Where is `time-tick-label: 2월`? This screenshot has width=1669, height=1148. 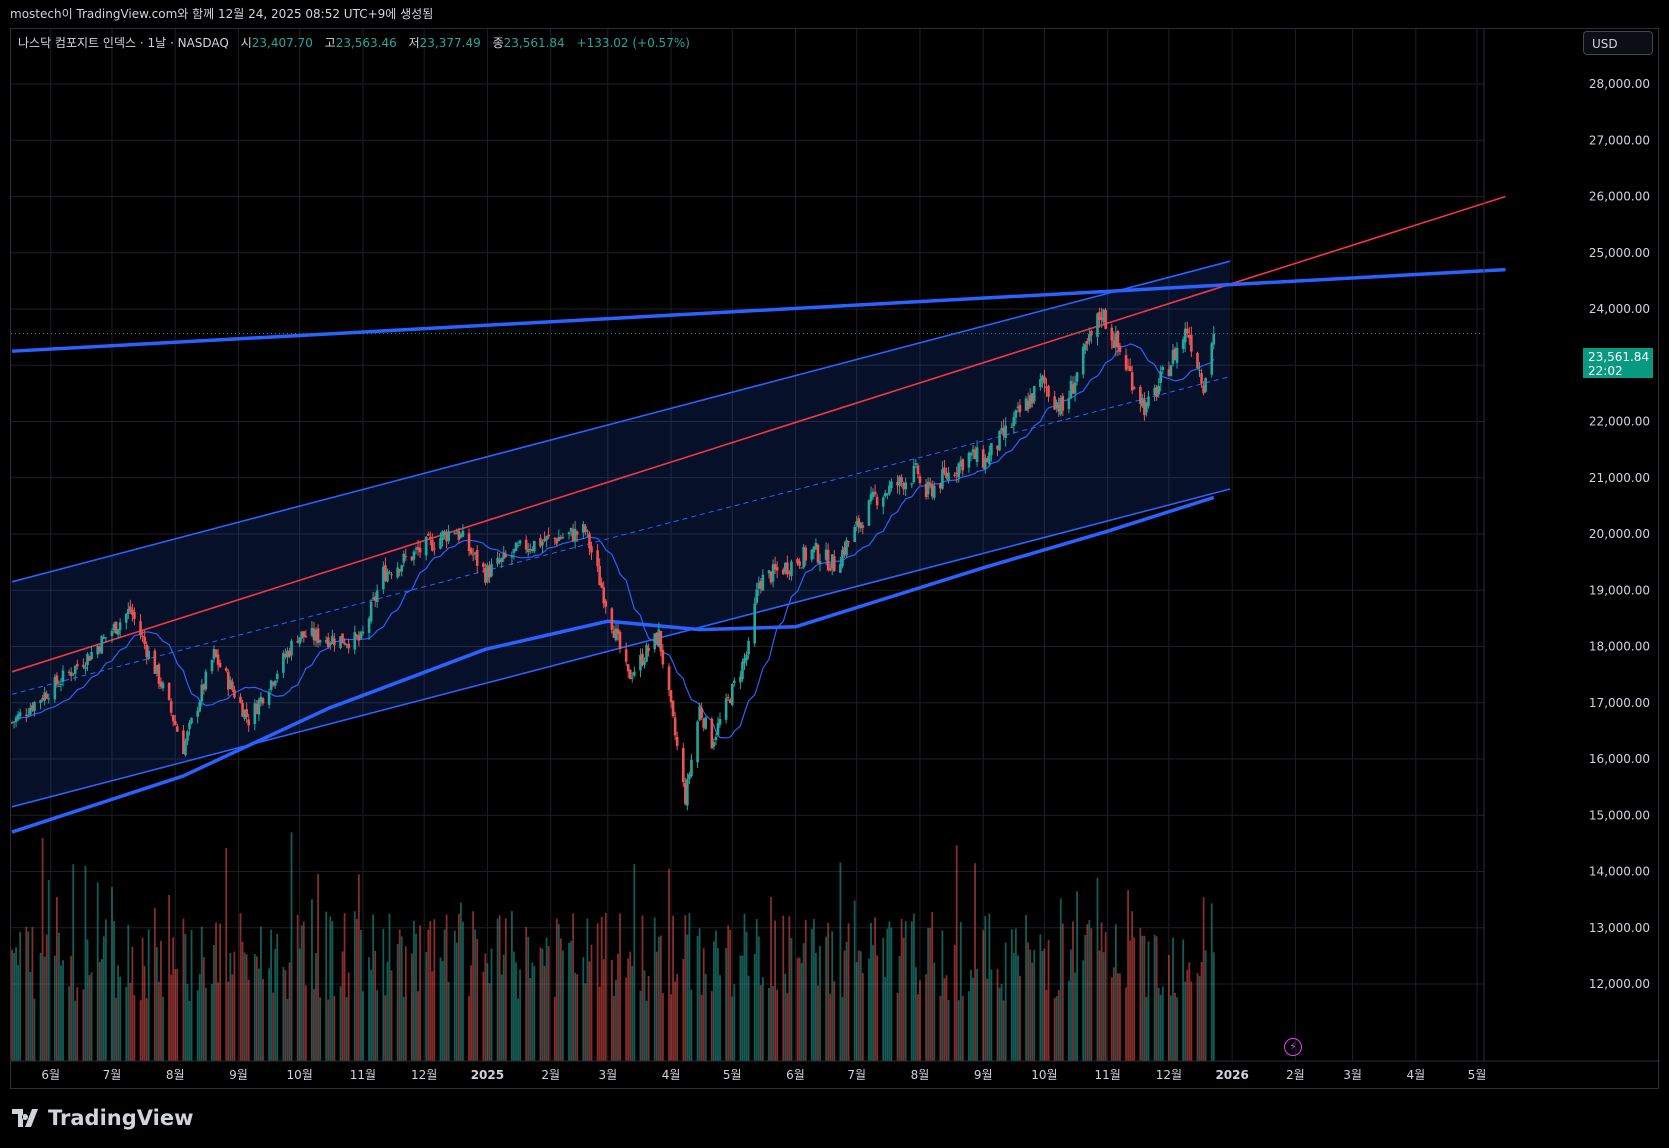
time-tick-label: 2월 is located at coordinates (550, 1075).